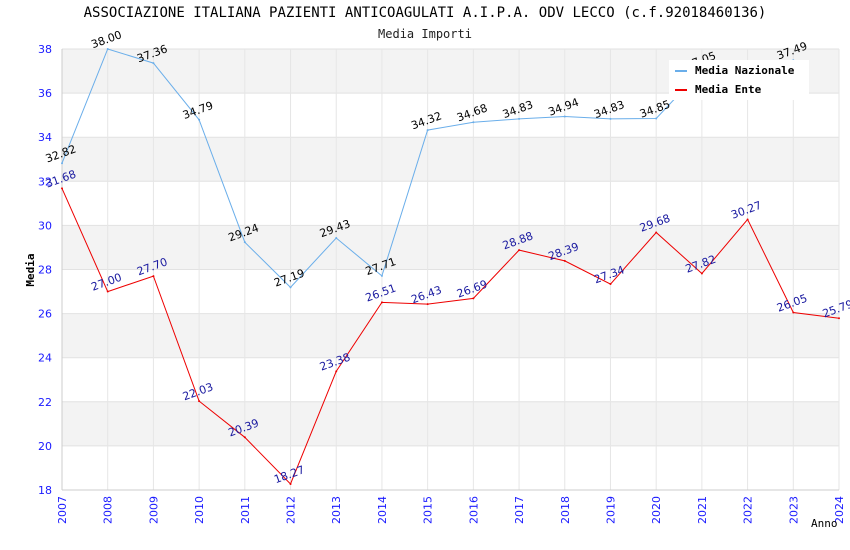 The height and width of the screenshot is (550, 850). What do you see at coordinates (199, 510) in the screenshot?
I see `x-tick-label: 2010` at bounding box center [199, 510].